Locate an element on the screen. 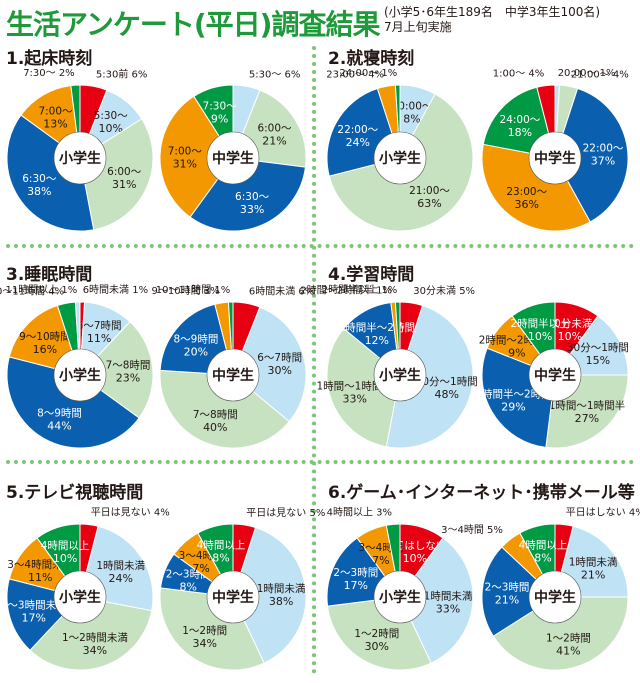 The width and height of the screenshot is (640, 683). slice-label-outside: 平日は見ない 4% is located at coordinates (130, 513).